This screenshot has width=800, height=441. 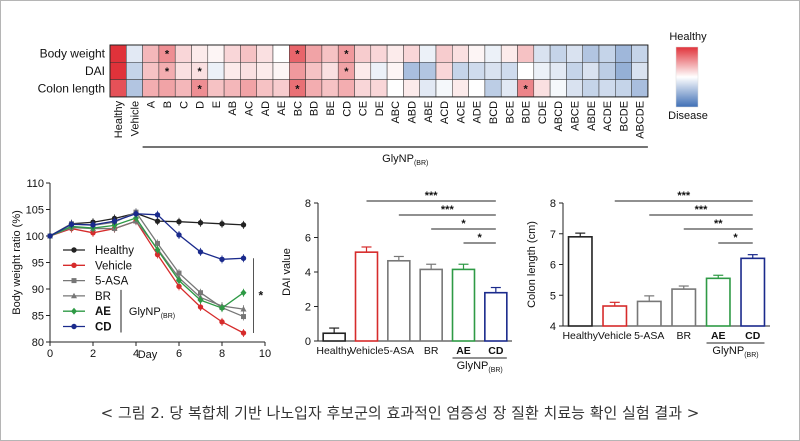 What do you see at coordinates (753, 292) in the screenshot?
I see `colon-chart-bar-cd` at bounding box center [753, 292].